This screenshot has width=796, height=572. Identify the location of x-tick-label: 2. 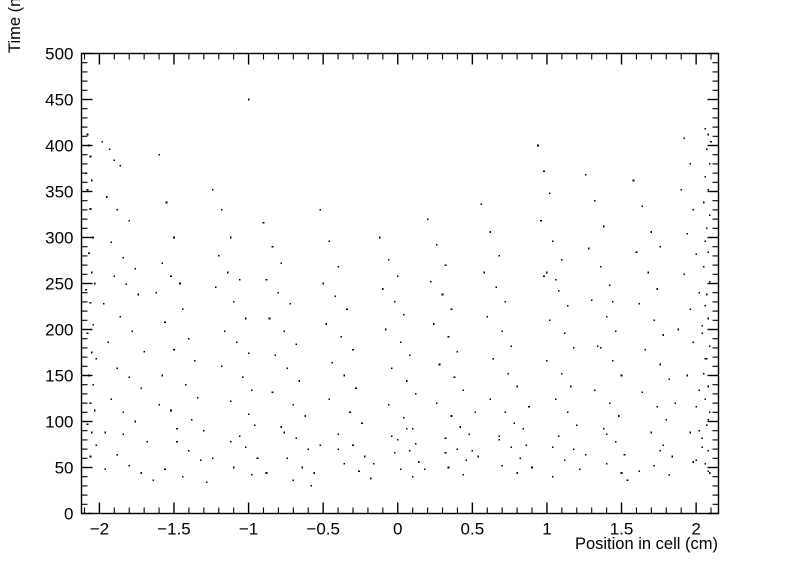
(695, 529).